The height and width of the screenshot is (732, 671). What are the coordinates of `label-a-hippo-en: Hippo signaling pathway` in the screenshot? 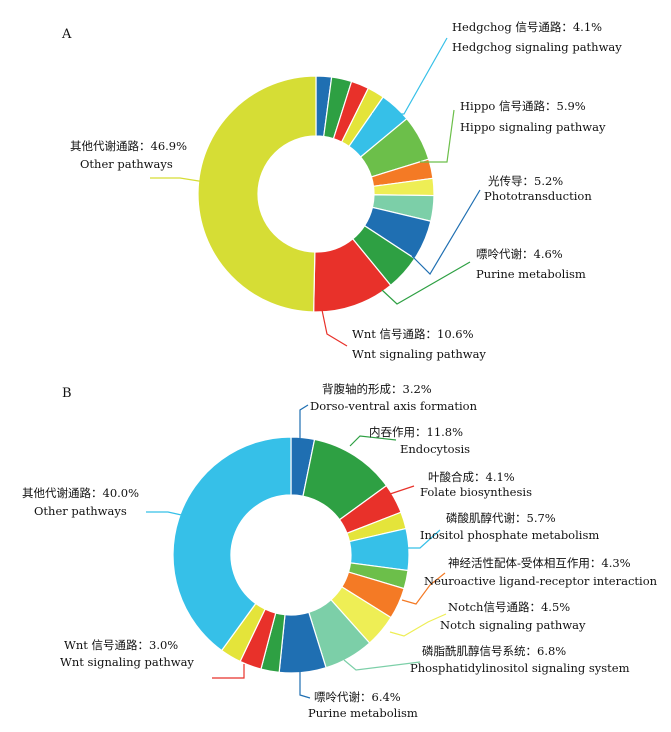 It's located at (533, 127).